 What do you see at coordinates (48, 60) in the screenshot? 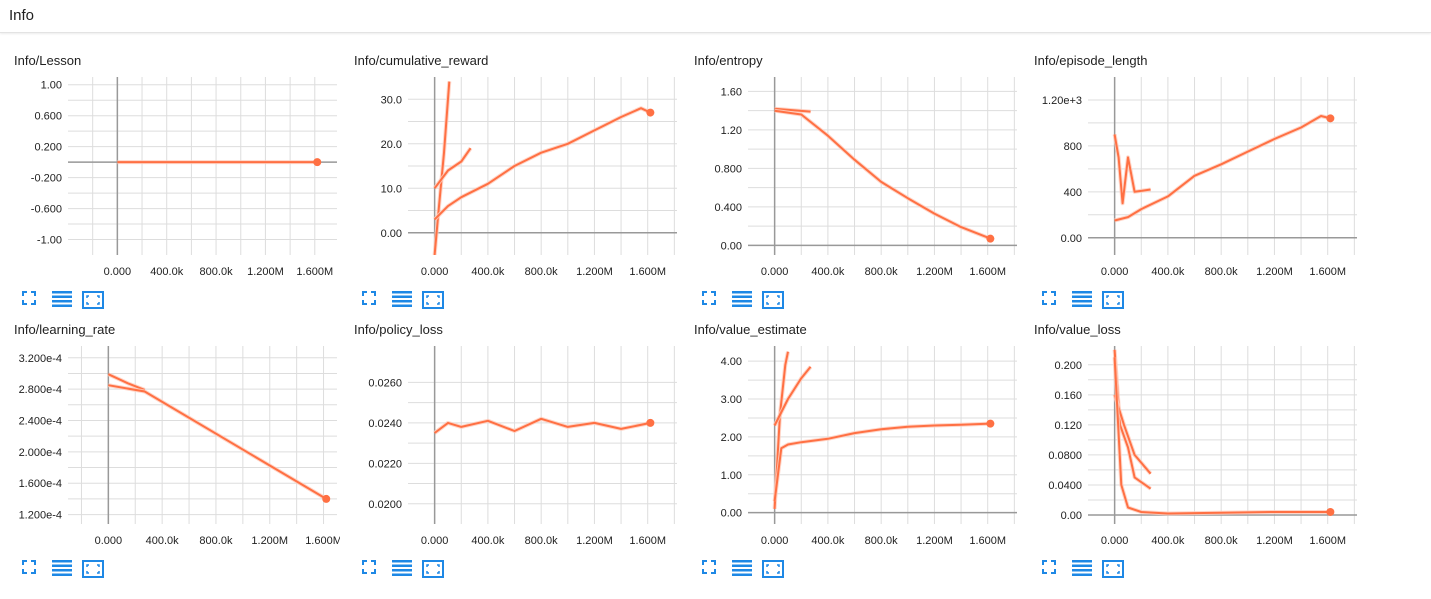
I see `chart-title: Info/Lesson` at bounding box center [48, 60].